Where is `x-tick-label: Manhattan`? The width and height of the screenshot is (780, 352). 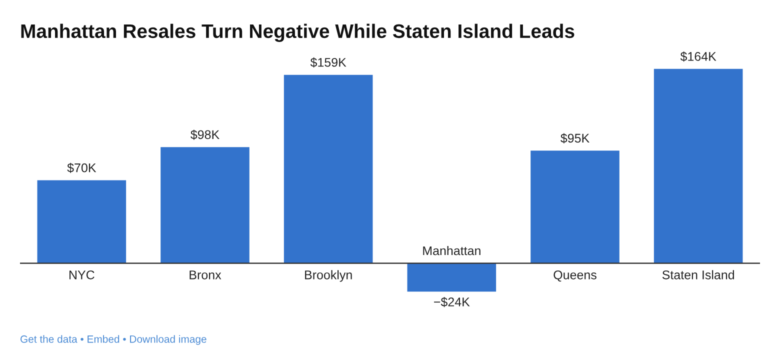
x-tick-label: Manhattan is located at coordinates (451, 251).